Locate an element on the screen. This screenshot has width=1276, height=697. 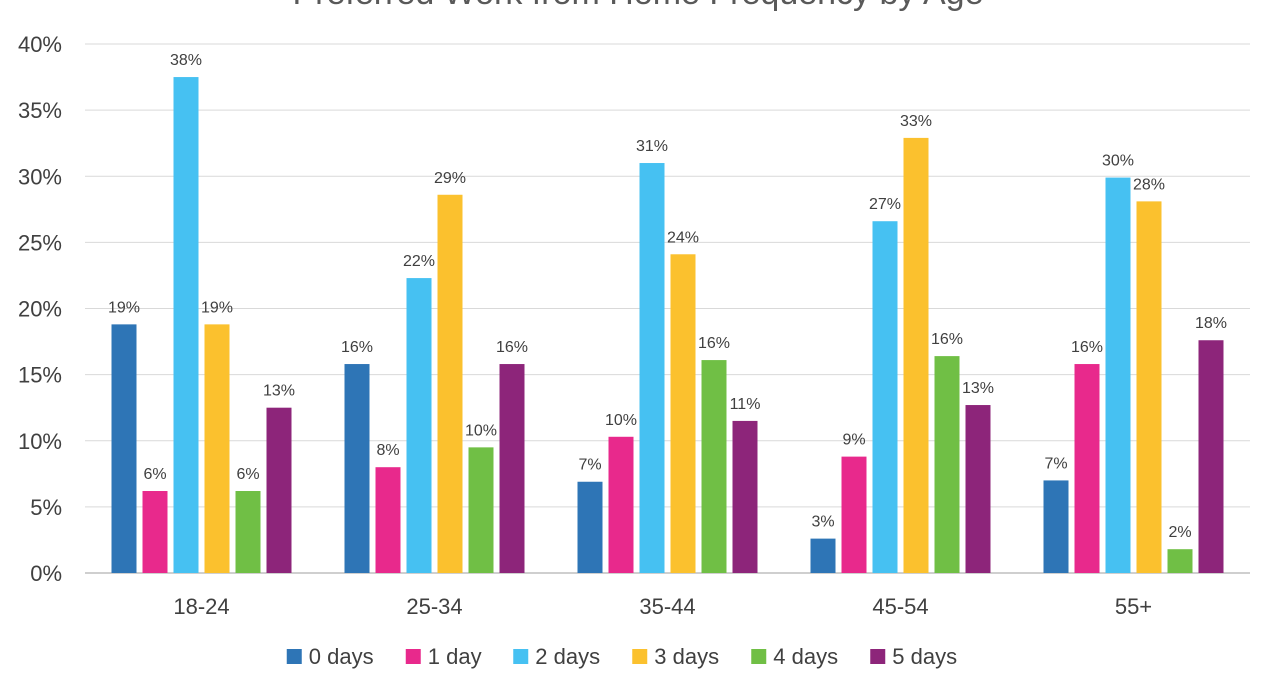
legend: 0 days 1 day 2 days 3 days 4 days 5 days is located at coordinates (621, 656).